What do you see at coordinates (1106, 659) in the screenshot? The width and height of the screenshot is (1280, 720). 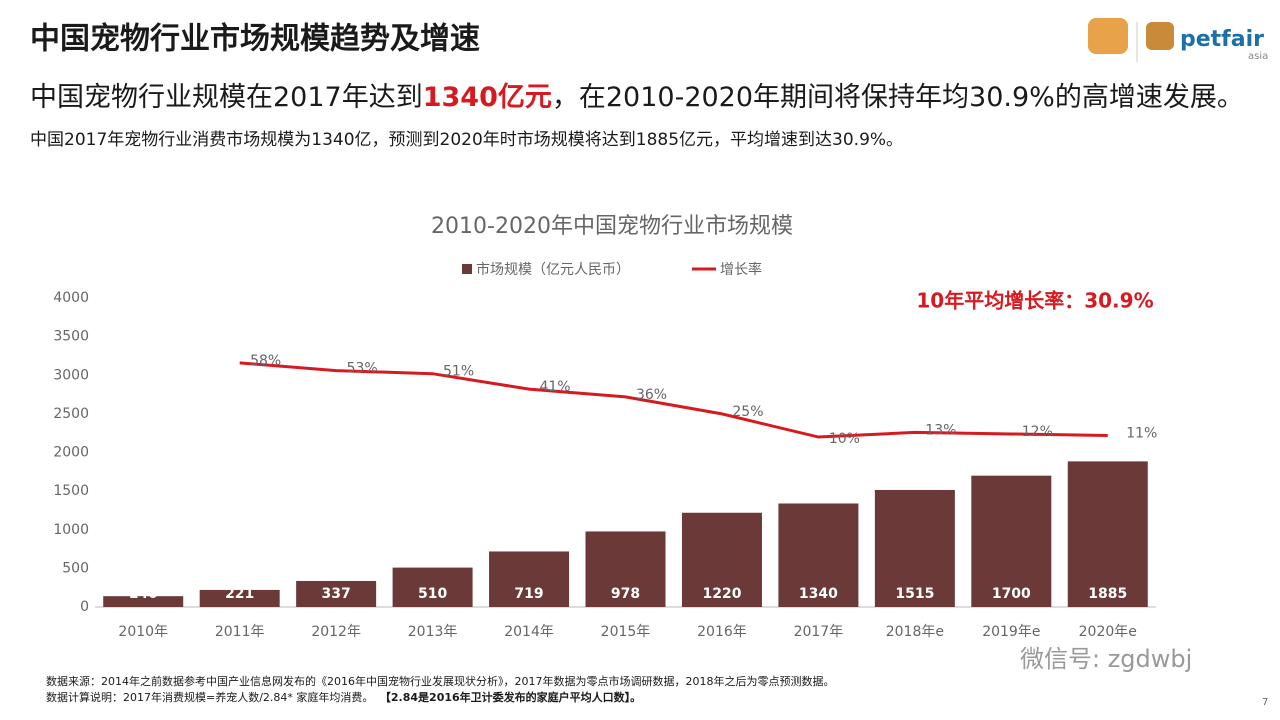 I see `watermark: 微信号: zgdwbj` at bounding box center [1106, 659].